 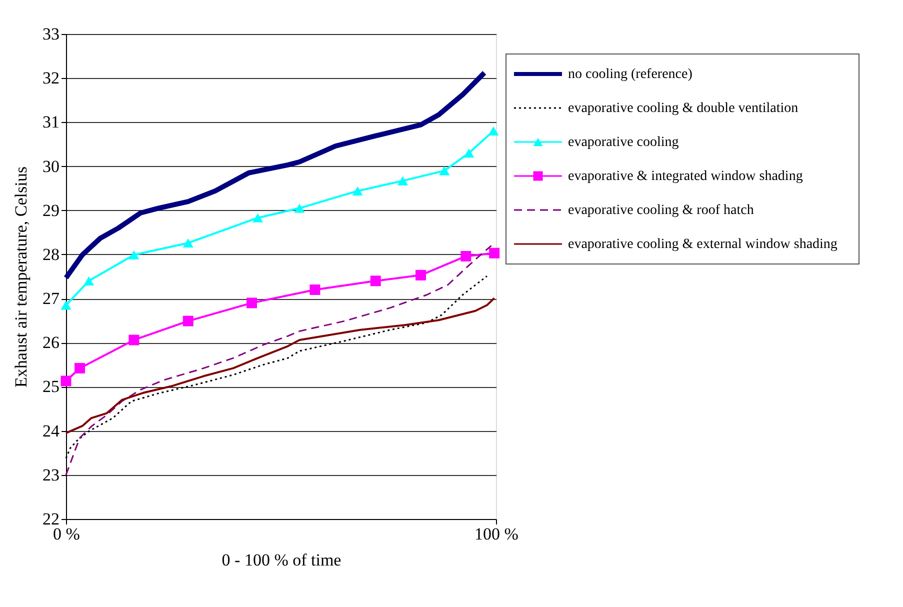 I want to click on y-tick-label: 33, so click(x=51, y=34).